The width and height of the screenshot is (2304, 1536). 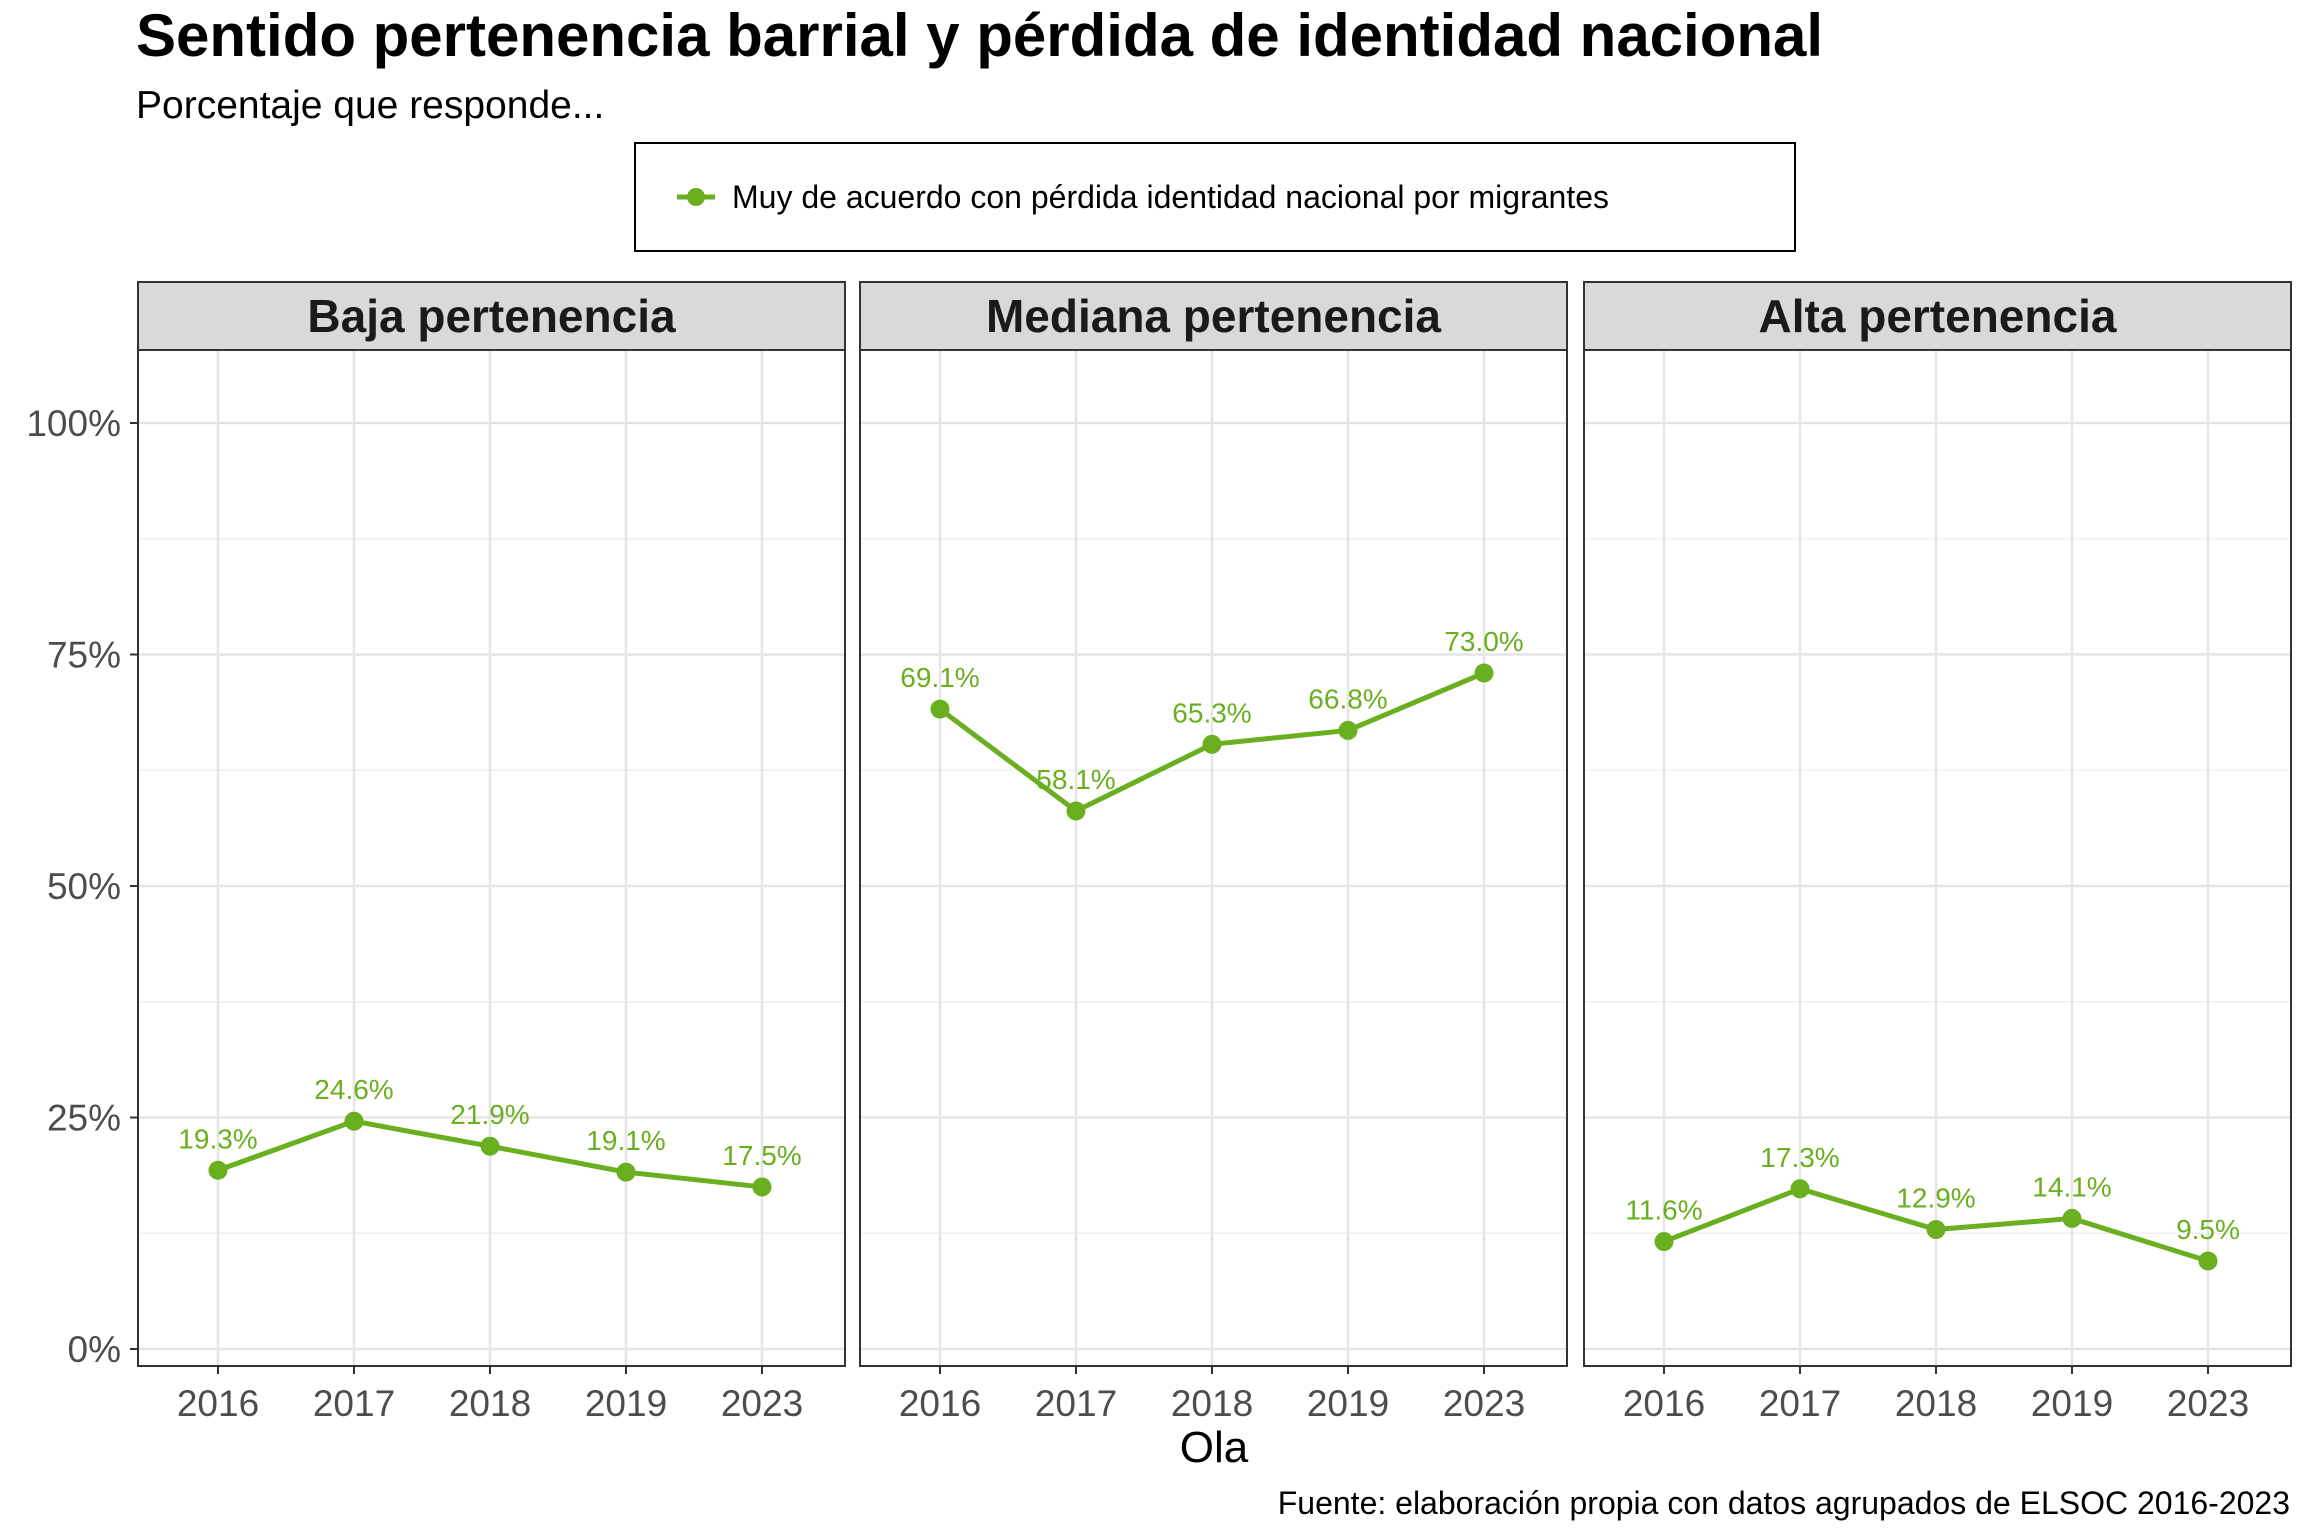 What do you see at coordinates (1214, 1447) in the screenshot?
I see `x-axis-label: Ola` at bounding box center [1214, 1447].